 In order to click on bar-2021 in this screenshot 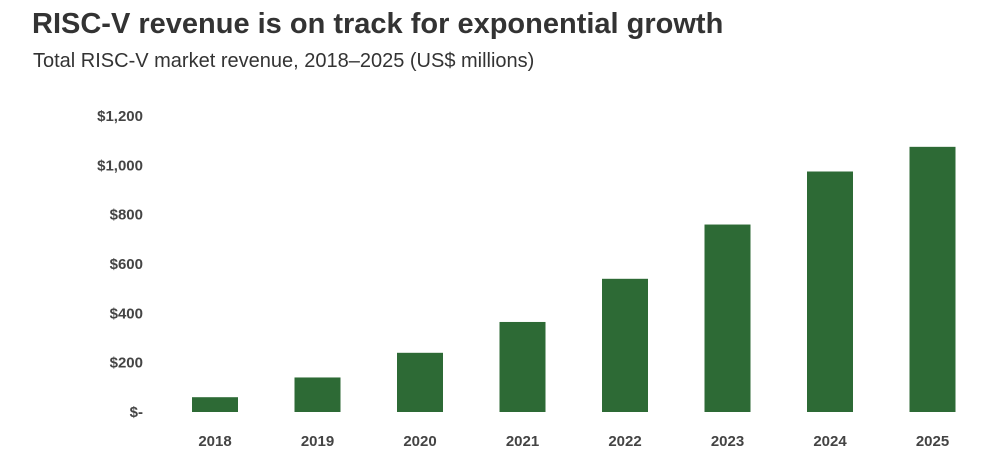, I will do `click(522, 366)`.